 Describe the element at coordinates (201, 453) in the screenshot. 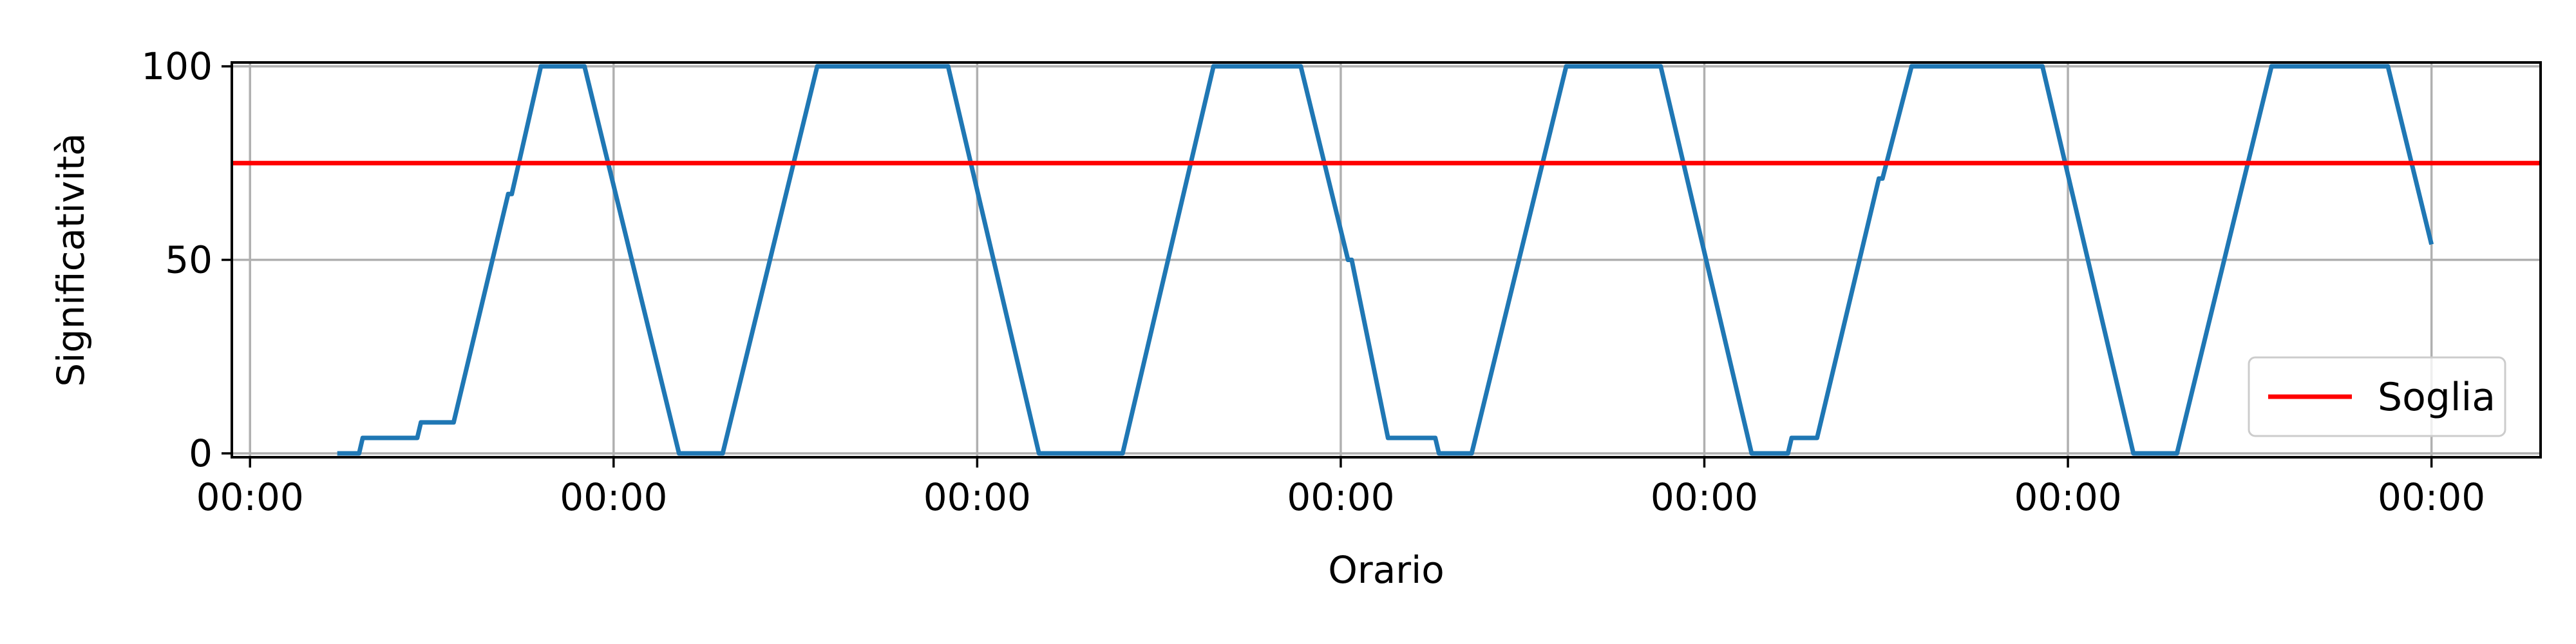

I see `y-tick-label: 0` at that location.